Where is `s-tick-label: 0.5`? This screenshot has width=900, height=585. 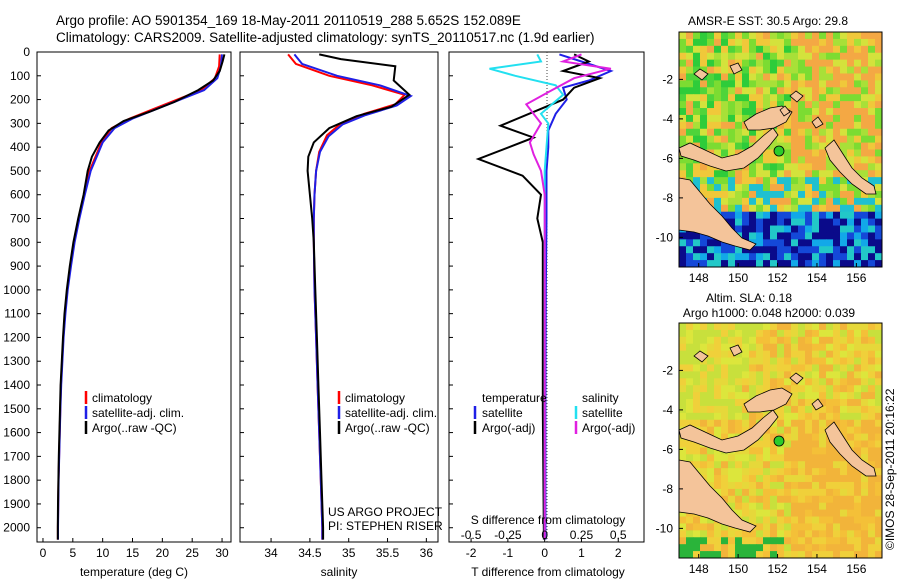
s-tick-label: 0.5 is located at coordinates (618, 535).